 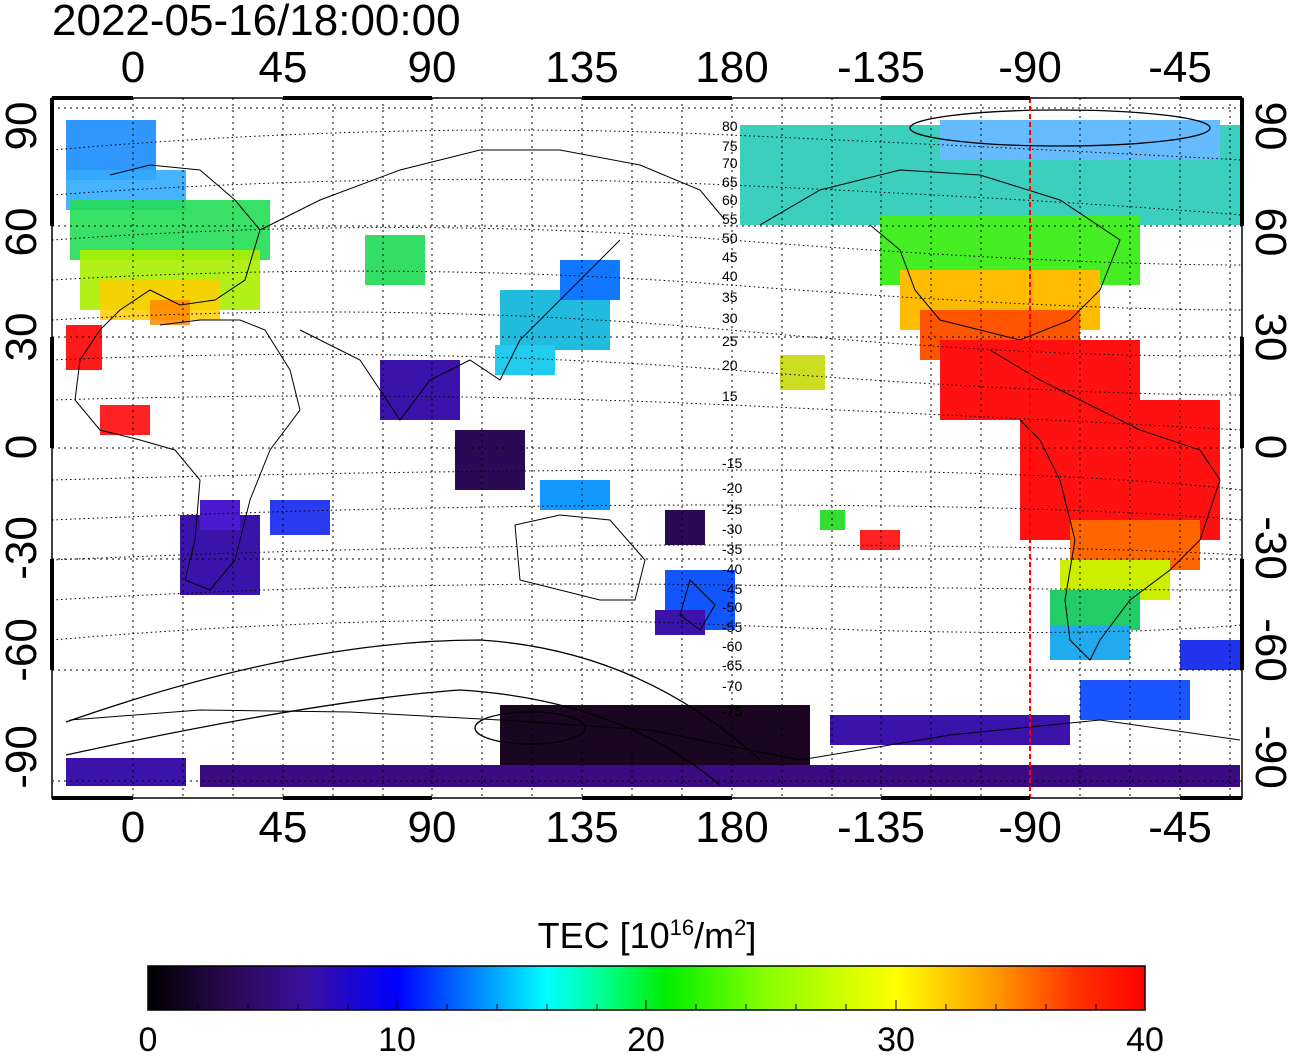 I want to click on contour-label: 65, so click(x=730, y=182).